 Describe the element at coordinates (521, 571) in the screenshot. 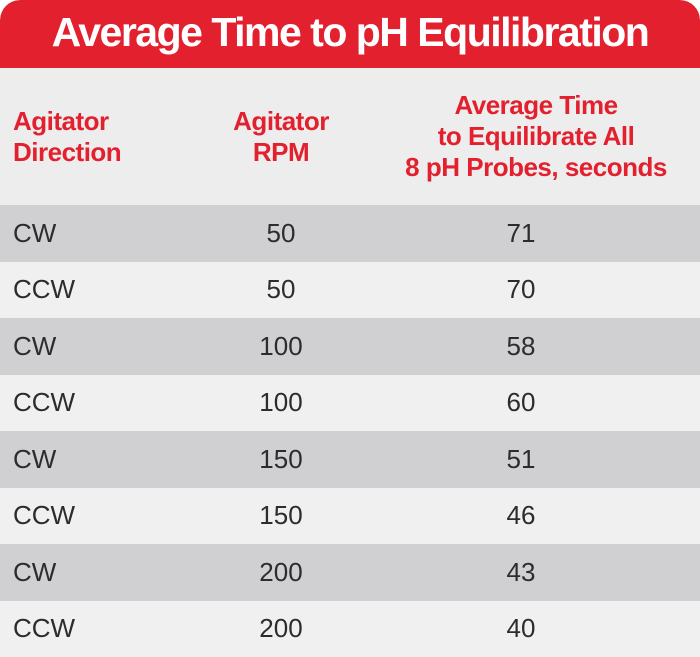

I see `cell-time: 43` at that location.